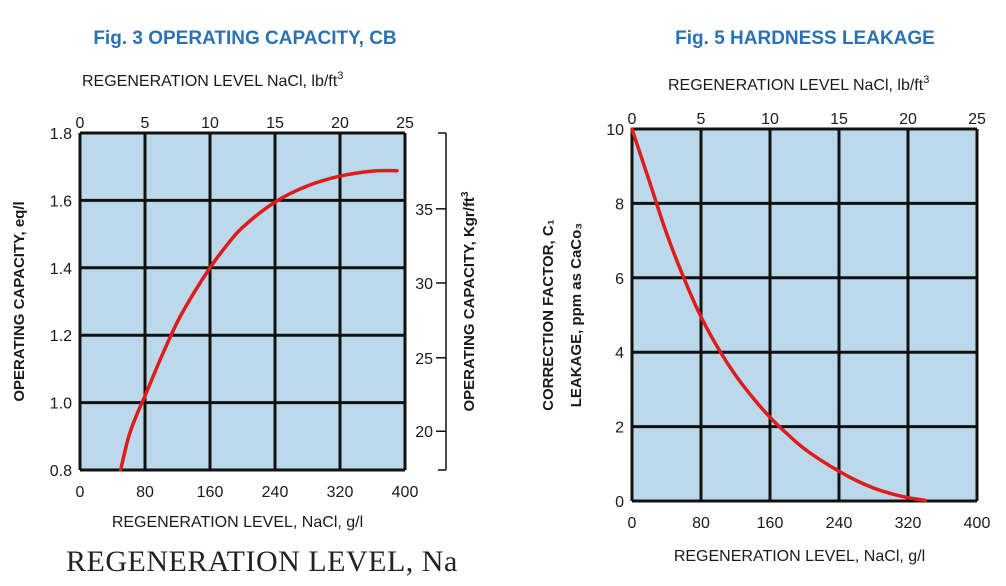 This screenshot has width=1006, height=586. I want to click on series-line, so click(258, 320).